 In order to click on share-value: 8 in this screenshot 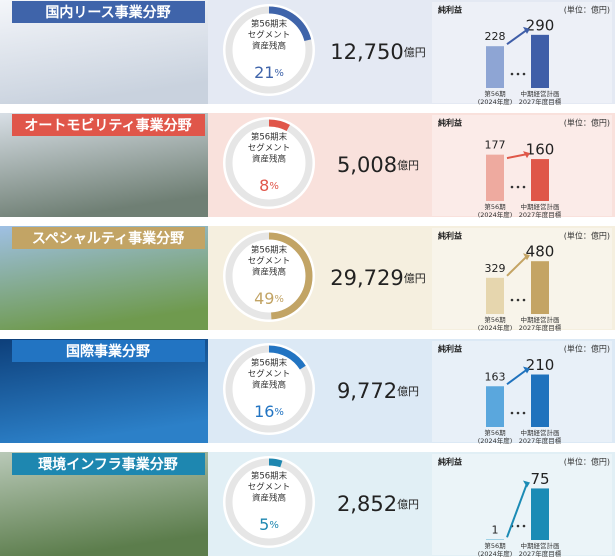, I will do `click(264, 185)`.